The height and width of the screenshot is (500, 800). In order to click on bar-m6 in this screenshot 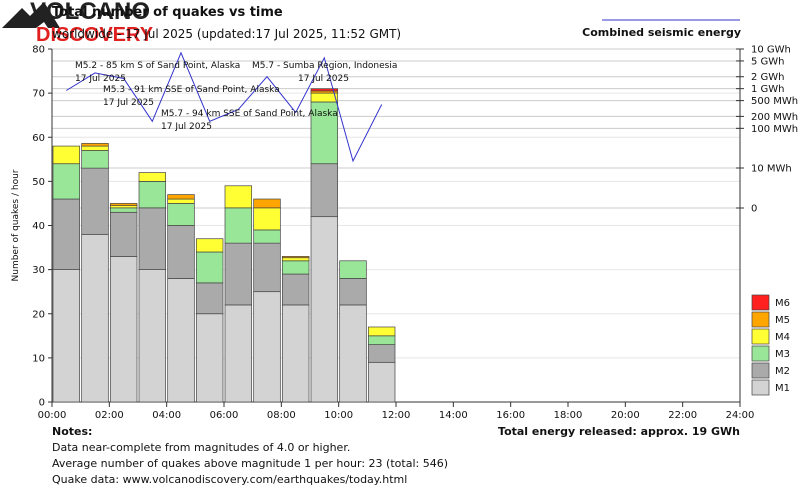, I will do `click(324, 90)`.